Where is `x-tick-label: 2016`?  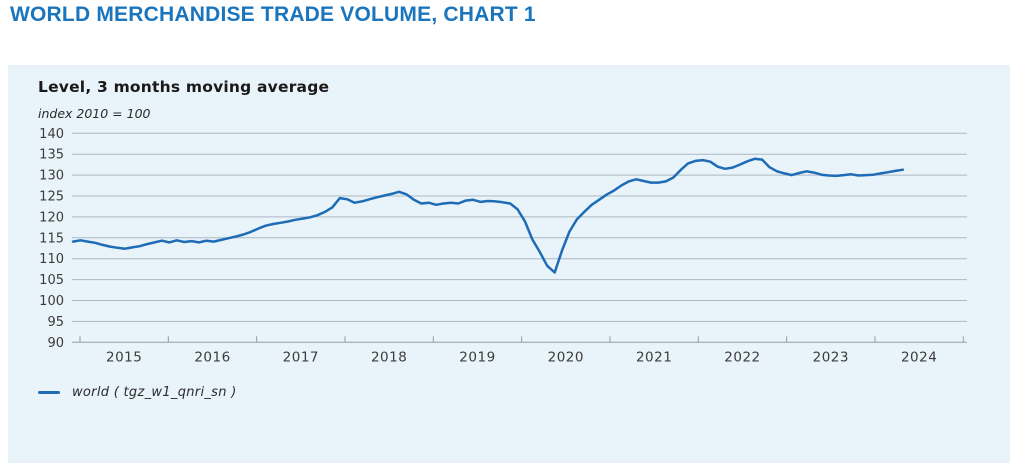
x-tick-label: 2016 is located at coordinates (212, 357).